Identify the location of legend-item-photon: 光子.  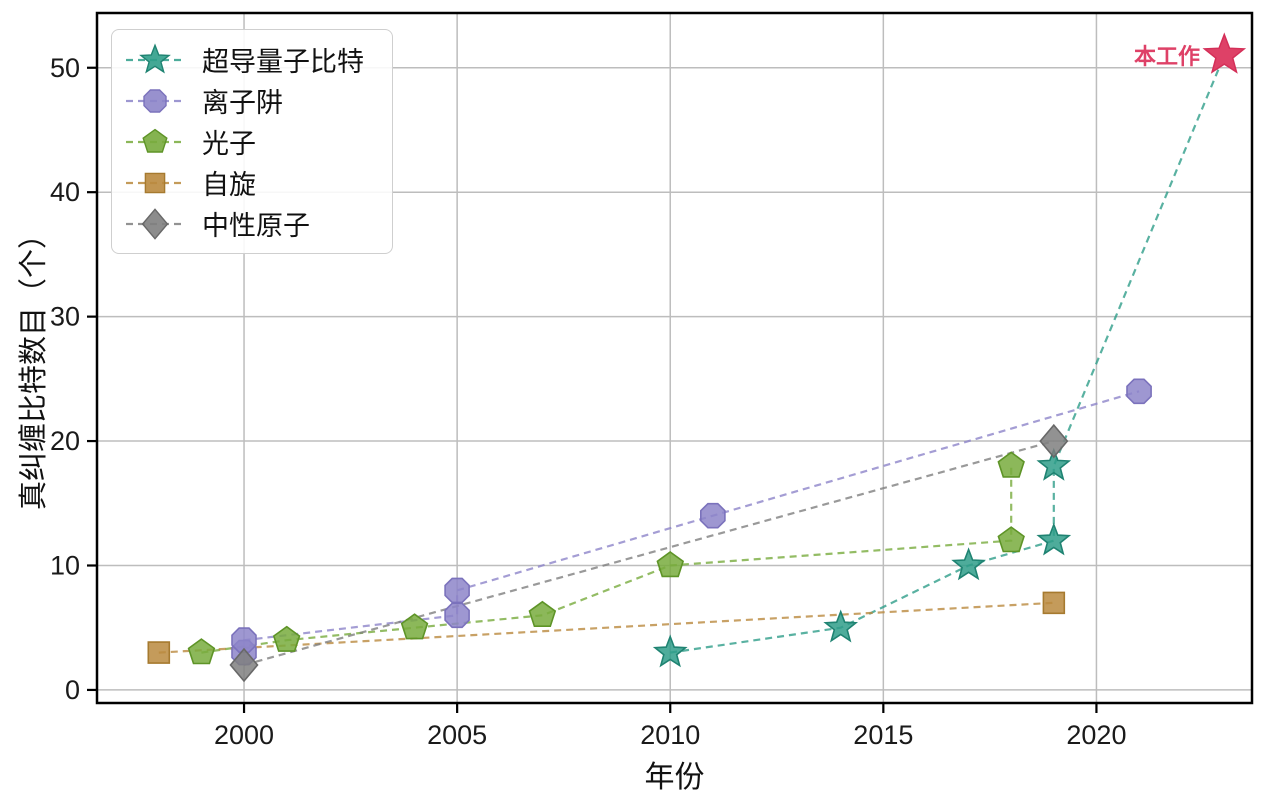
(251, 141).